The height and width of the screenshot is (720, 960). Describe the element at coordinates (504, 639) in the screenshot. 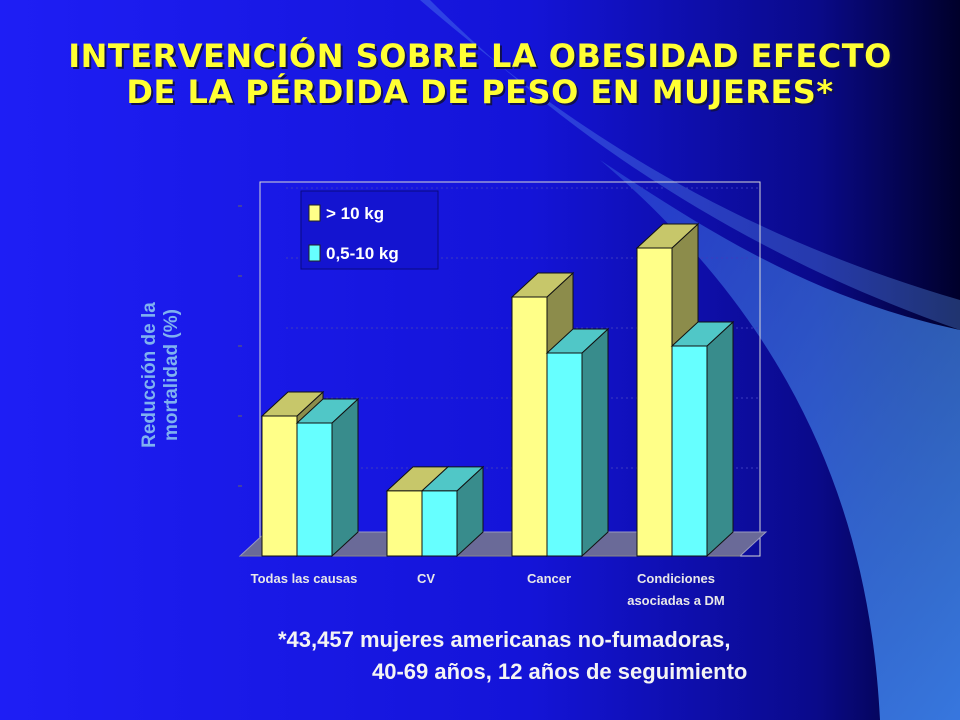

I see `footnote-line-1: *43,457 mujeres americanas no-fumadoras,` at that location.